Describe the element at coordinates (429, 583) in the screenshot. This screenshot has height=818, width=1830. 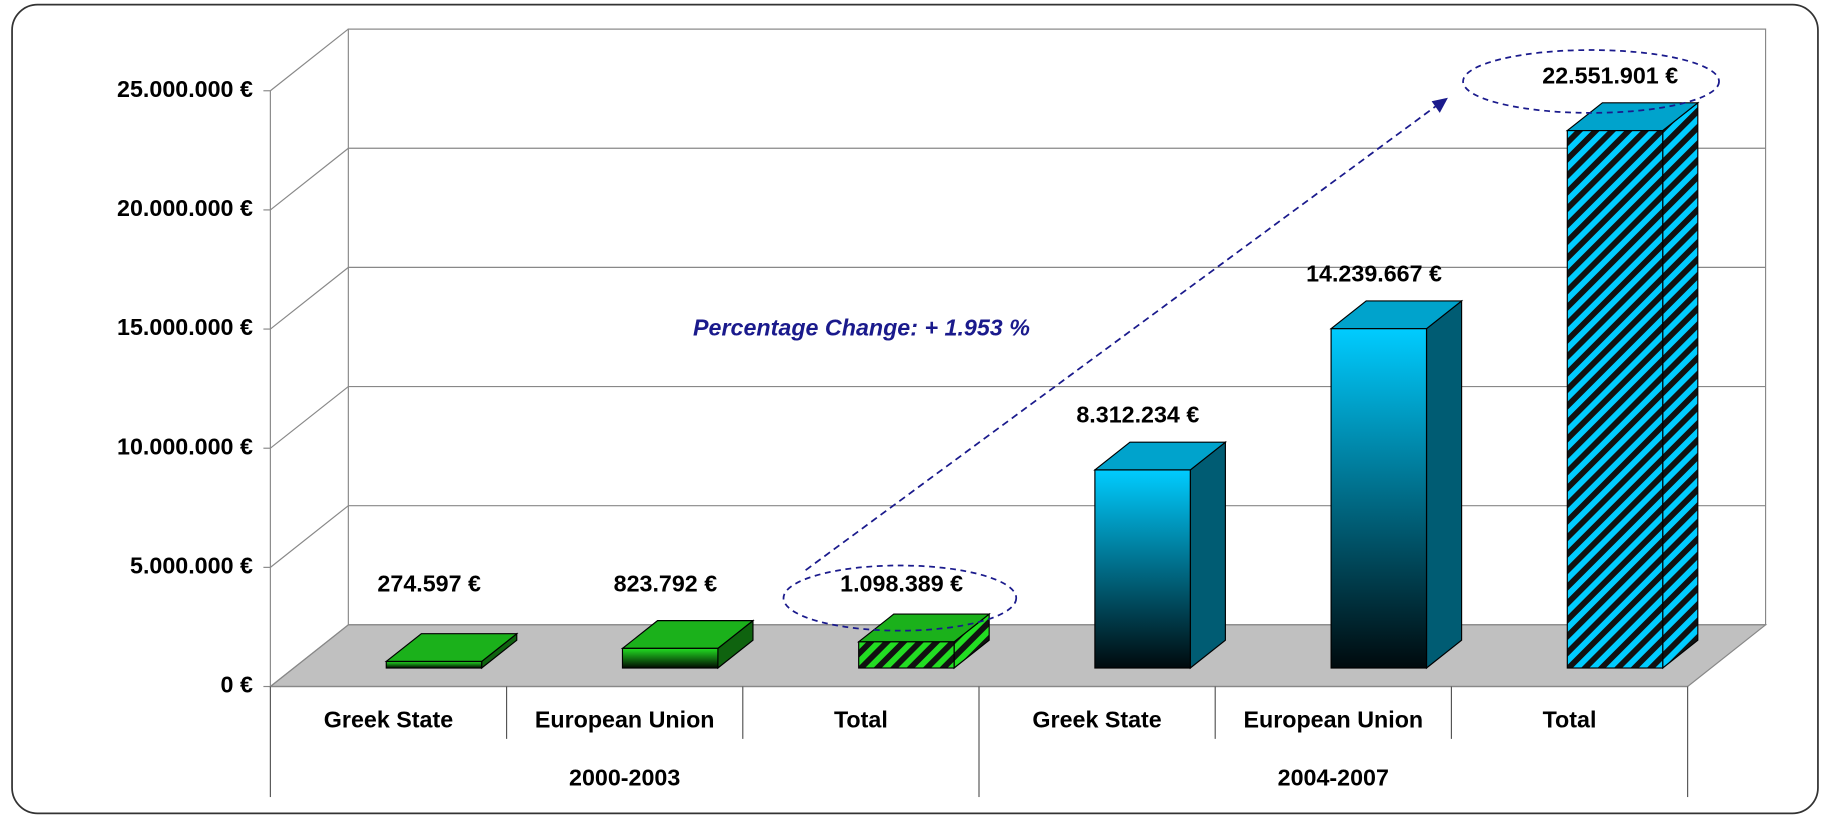
I see `value-label: 274.597 €` at that location.